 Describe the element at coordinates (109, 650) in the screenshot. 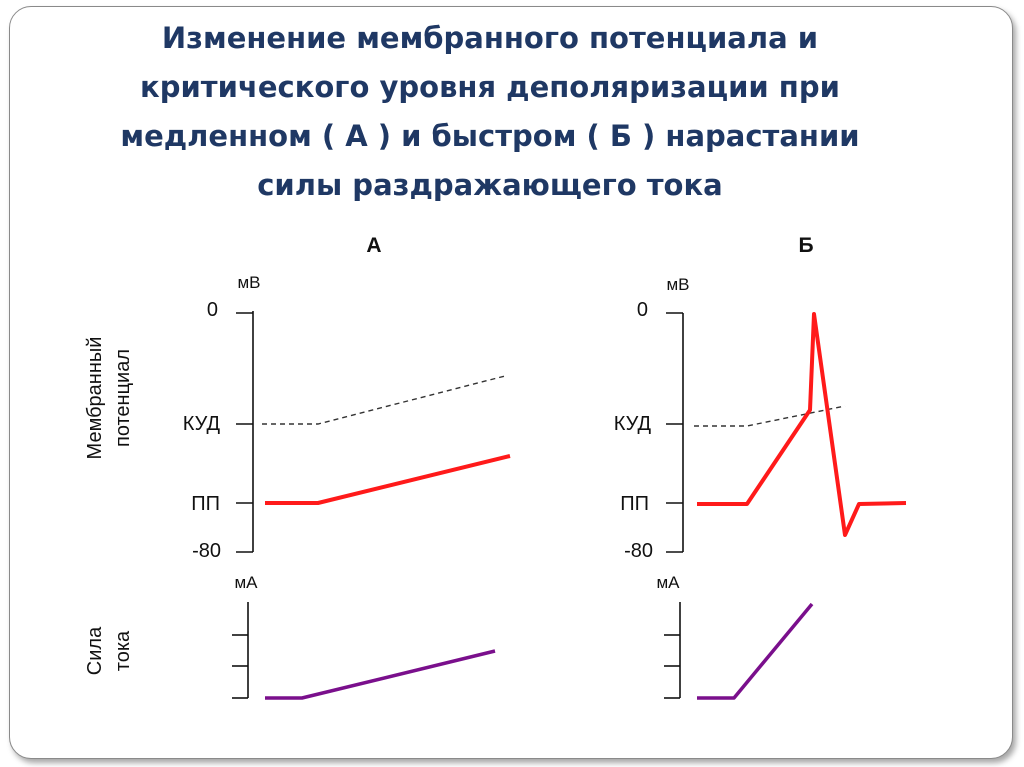

I see `current-axis-title: Сила тока` at that location.